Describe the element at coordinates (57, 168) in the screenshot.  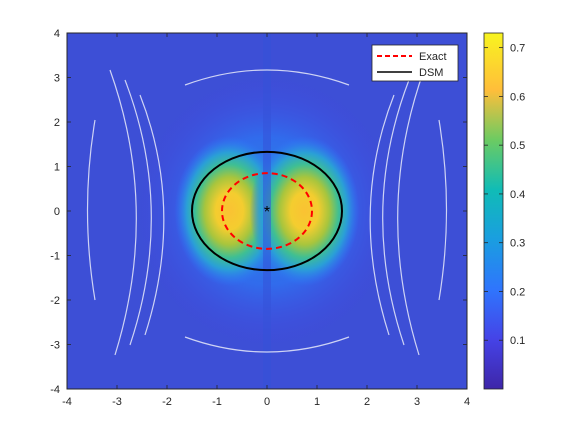
I see `y-tick-label: 1` at that location.